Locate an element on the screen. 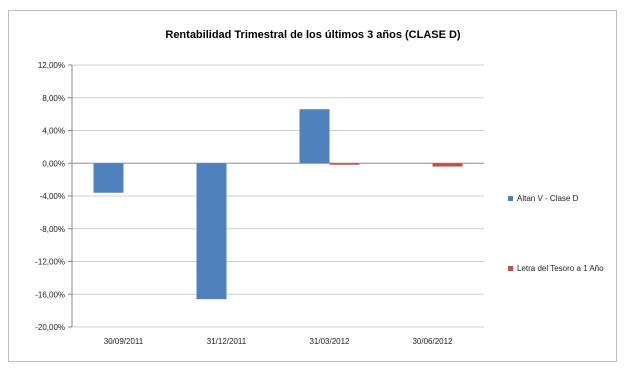 The width and height of the screenshot is (627, 370). y-tick-label: -4,00% is located at coordinates (52, 196).